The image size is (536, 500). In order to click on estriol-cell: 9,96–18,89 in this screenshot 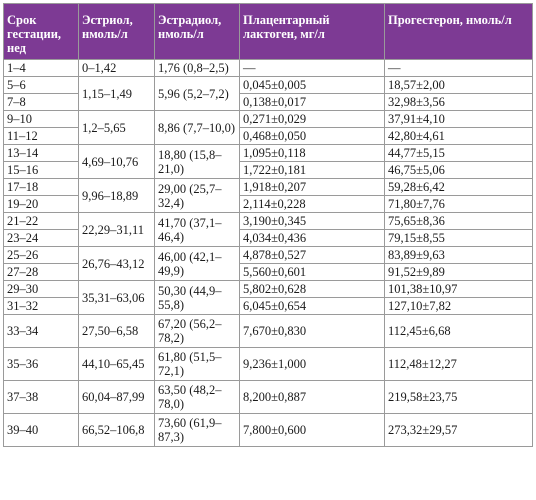, I will do `click(116, 195)`.